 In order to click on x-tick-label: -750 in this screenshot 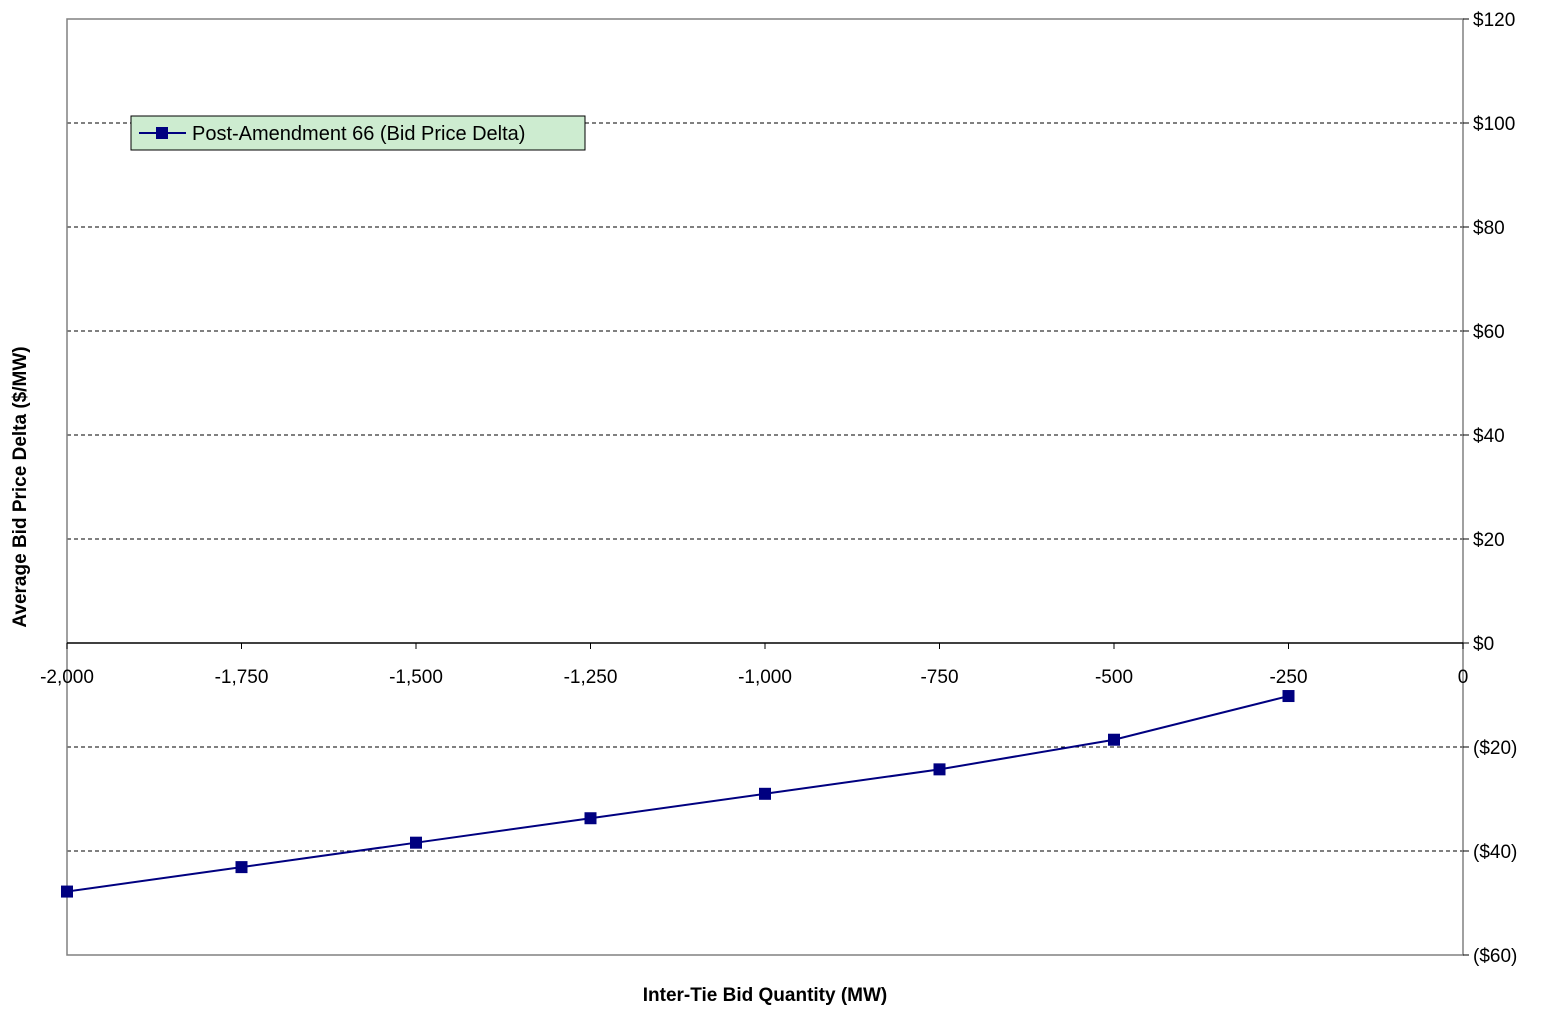, I will do `click(939, 677)`.